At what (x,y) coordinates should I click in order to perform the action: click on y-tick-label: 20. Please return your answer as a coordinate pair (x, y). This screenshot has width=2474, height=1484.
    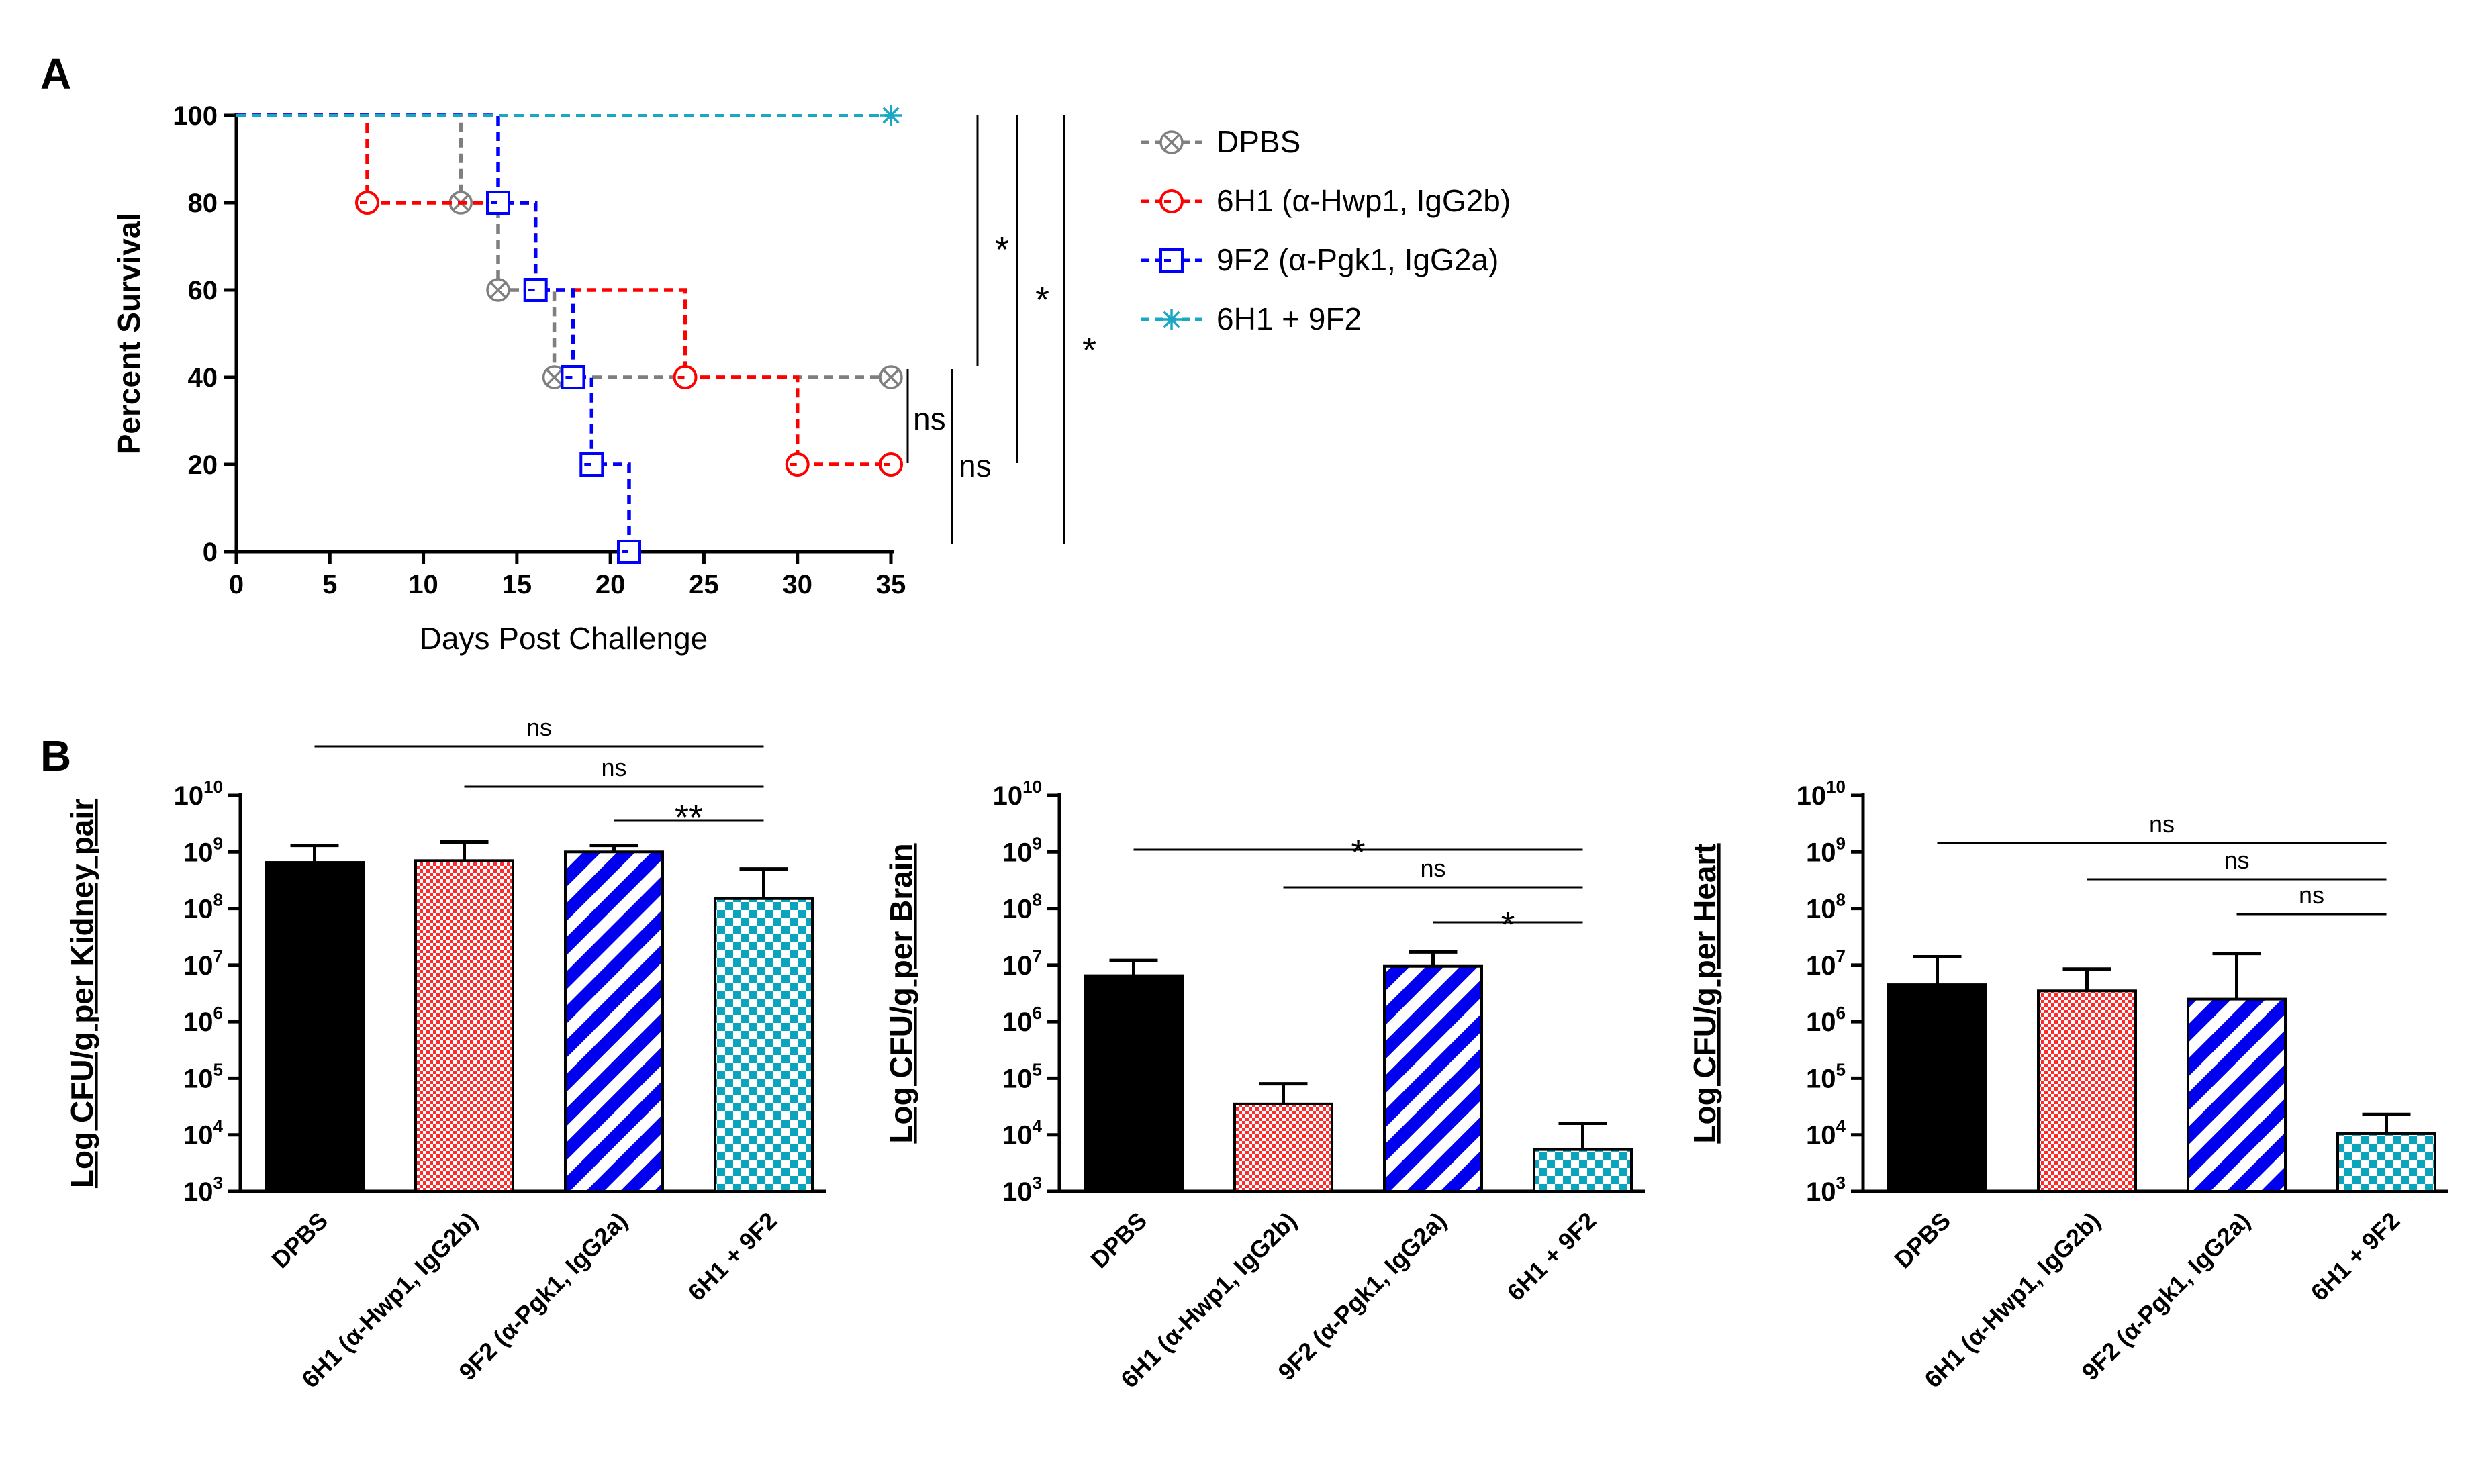
    Looking at the image, I should click on (203, 465).